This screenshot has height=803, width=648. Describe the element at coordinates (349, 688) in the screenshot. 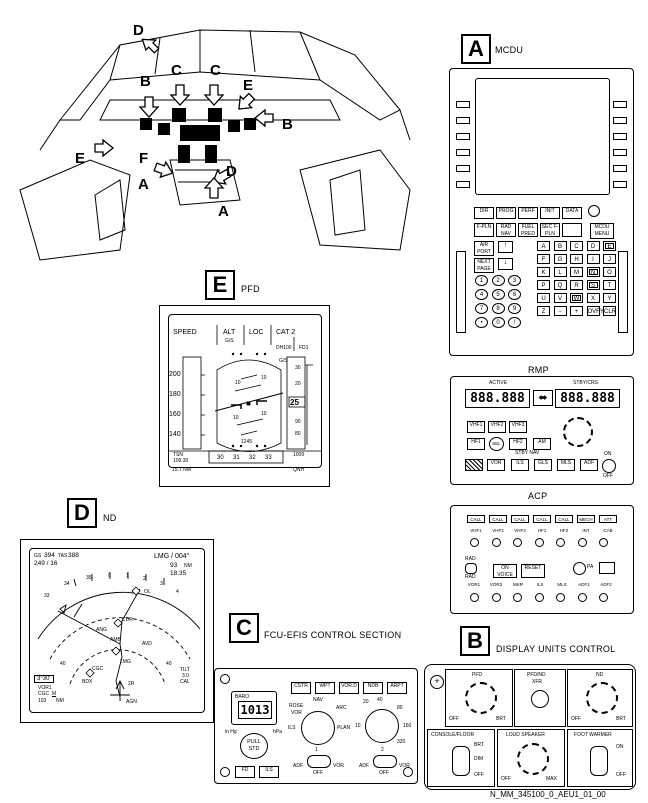

I see `fcu-vord-button: VOR.D` at that location.